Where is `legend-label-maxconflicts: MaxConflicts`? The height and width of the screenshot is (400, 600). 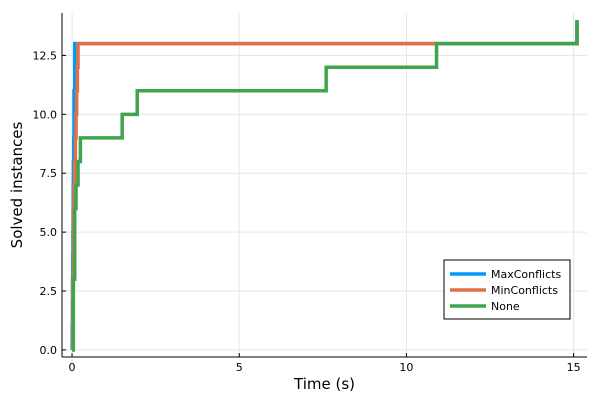 legend-label-maxconflicts: MaxConflicts is located at coordinates (526, 274).